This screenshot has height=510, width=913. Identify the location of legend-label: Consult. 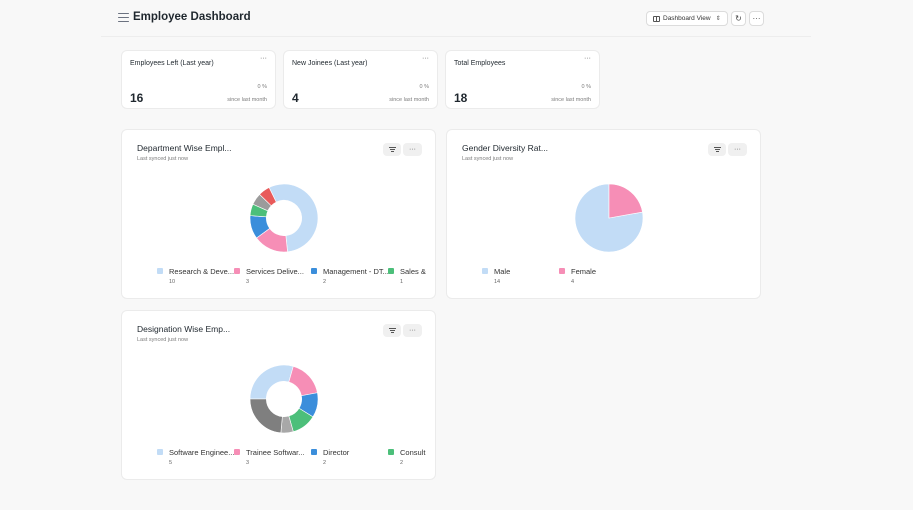
(413, 452).